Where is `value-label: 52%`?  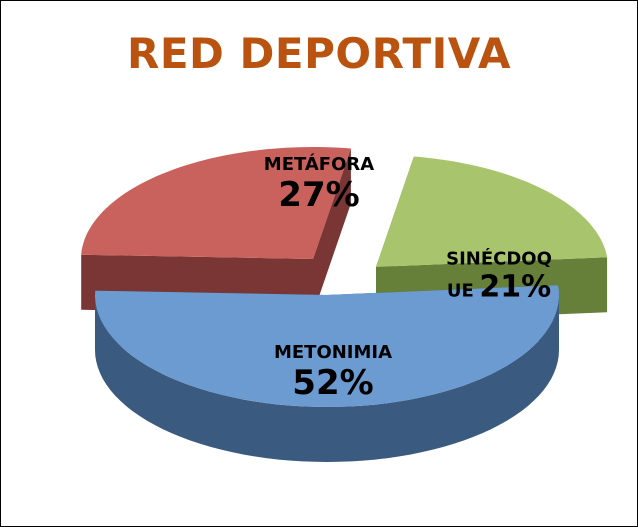 value-label: 52% is located at coordinates (333, 382).